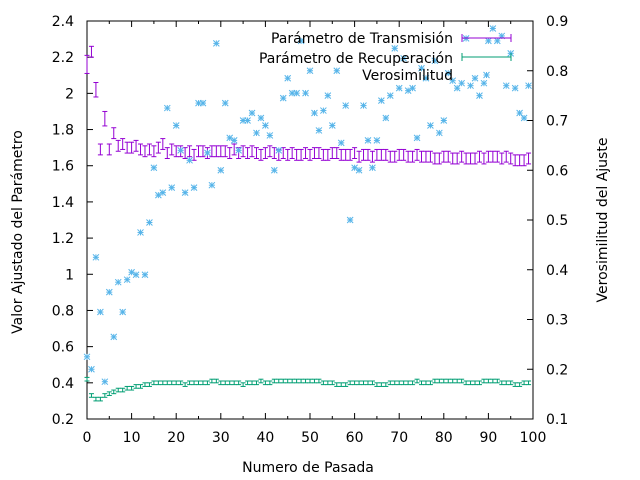 The height and width of the screenshot is (480, 640). I want to click on x-tick-label: 40, so click(265, 438).